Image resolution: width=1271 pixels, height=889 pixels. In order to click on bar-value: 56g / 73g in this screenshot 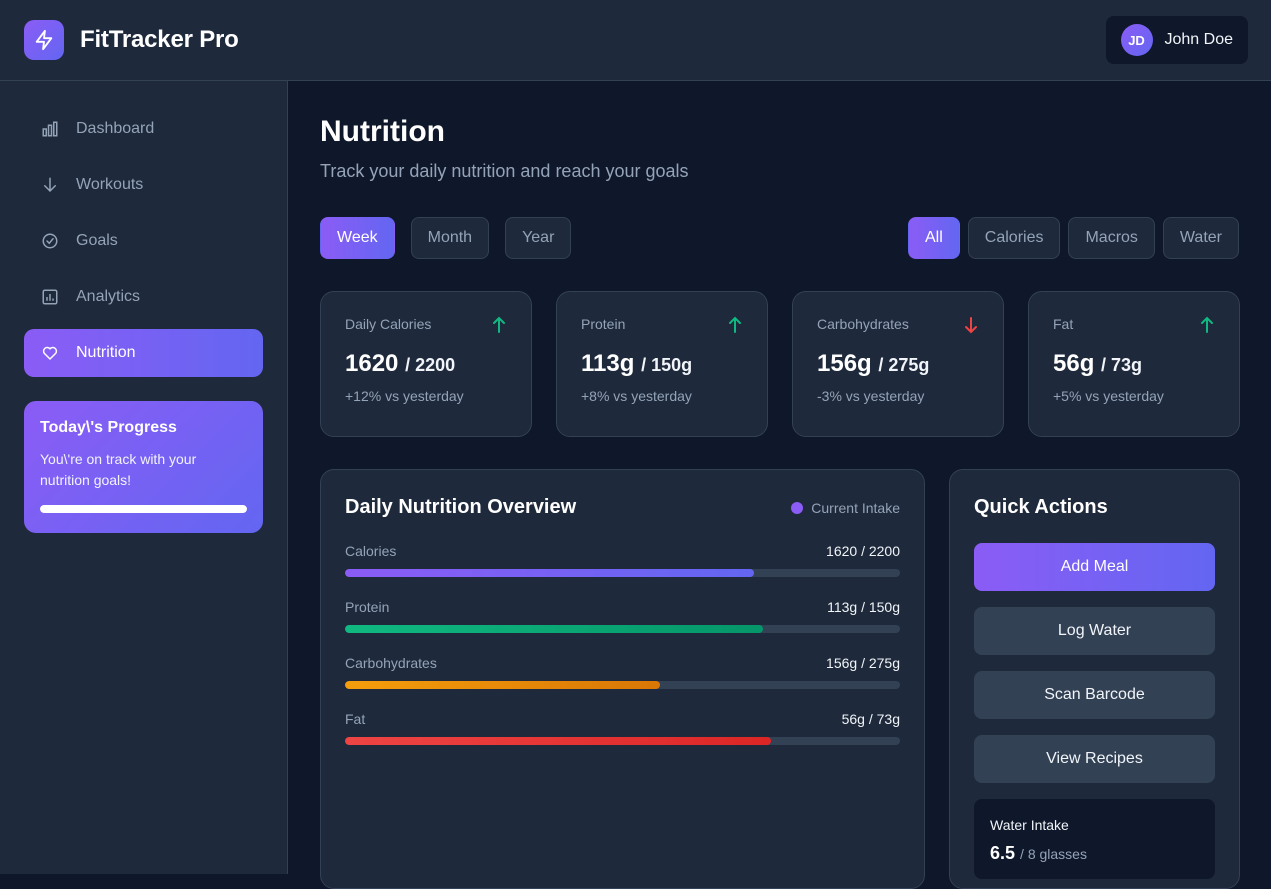, I will do `click(870, 719)`.